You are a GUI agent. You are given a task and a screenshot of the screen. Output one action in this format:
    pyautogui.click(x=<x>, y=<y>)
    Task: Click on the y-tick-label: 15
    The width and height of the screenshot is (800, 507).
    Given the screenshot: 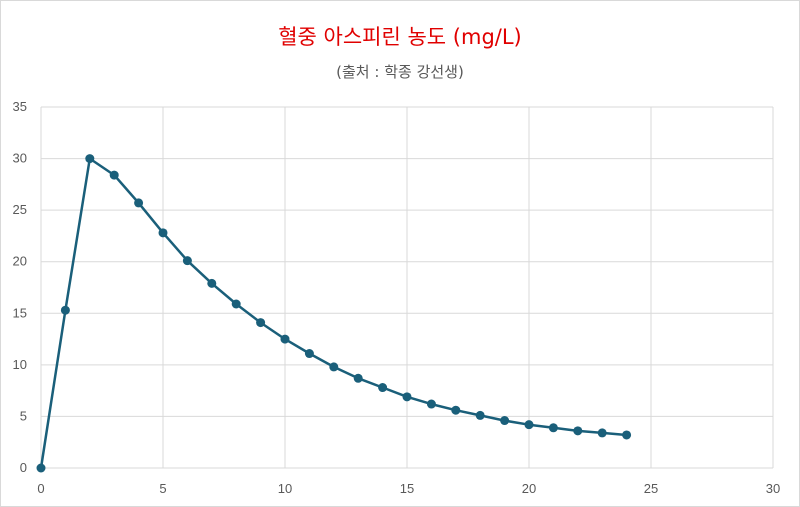 What is the action you would take?
    pyautogui.click(x=20, y=312)
    